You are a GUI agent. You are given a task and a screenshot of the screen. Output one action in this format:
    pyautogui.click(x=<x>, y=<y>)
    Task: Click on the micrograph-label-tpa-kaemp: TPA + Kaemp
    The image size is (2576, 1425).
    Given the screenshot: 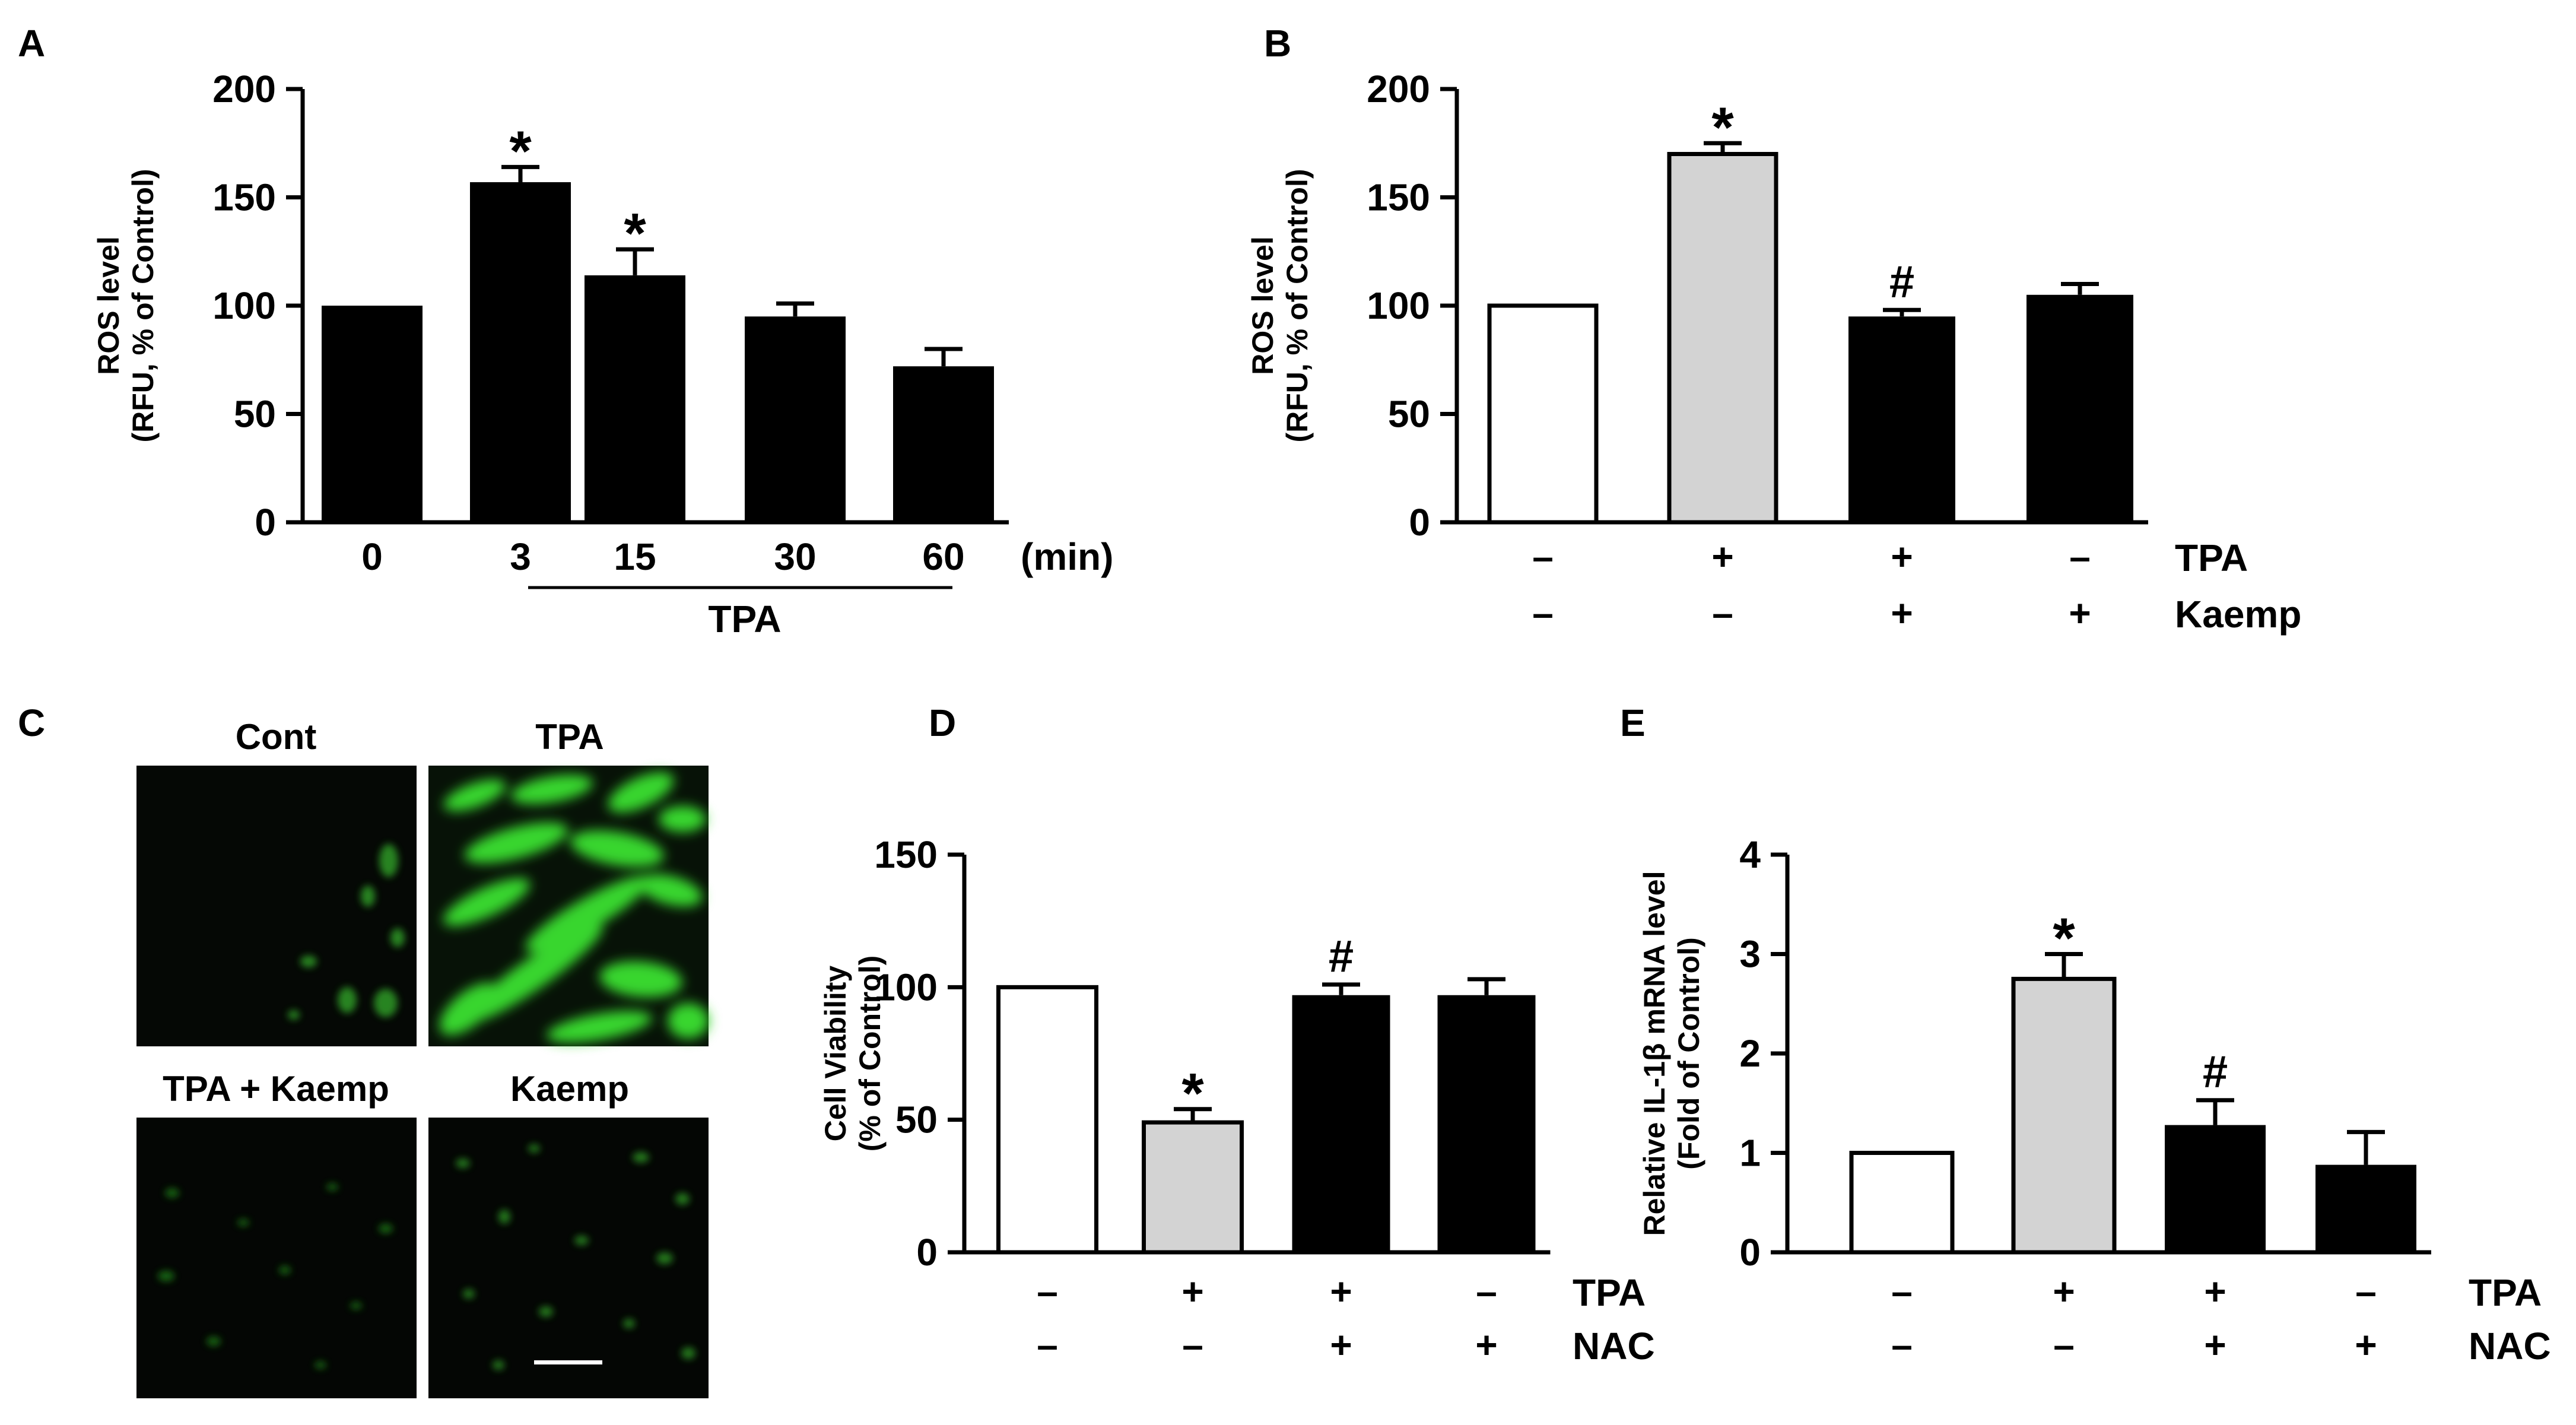 What is the action you would take?
    pyautogui.click(x=276, y=1089)
    